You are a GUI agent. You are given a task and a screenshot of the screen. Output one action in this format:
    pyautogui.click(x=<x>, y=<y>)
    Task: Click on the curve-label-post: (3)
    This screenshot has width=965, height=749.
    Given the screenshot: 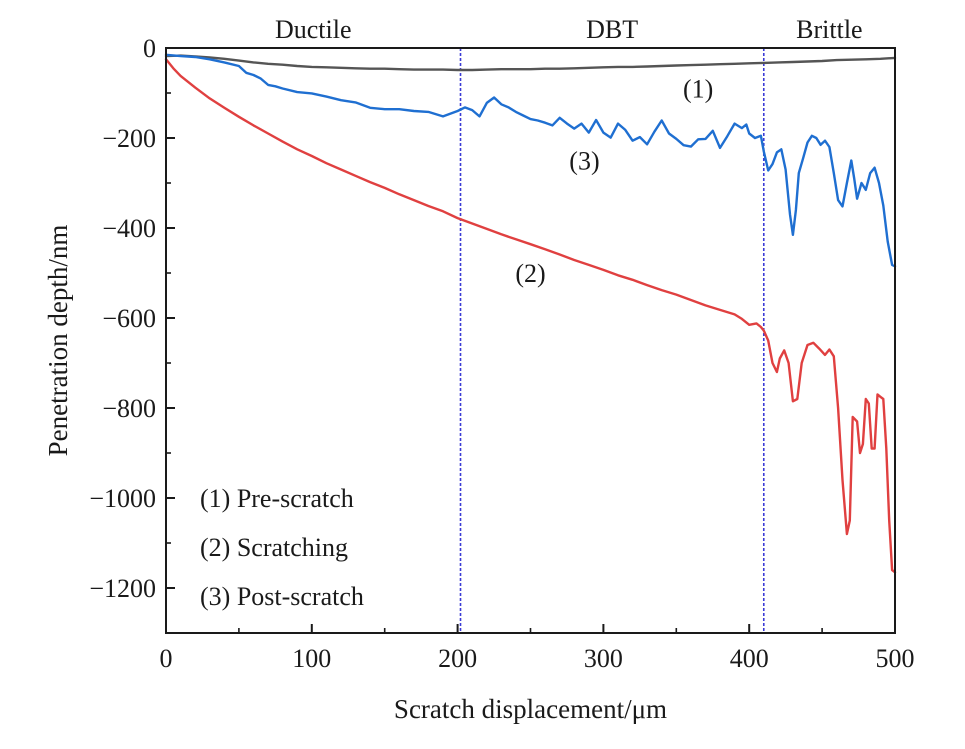 What is the action you would take?
    pyautogui.click(x=584, y=161)
    